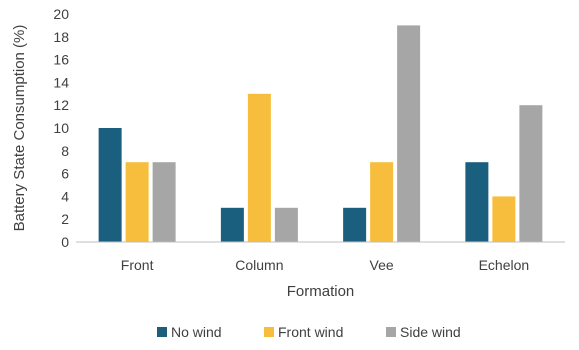 The height and width of the screenshot is (350, 579). Describe the element at coordinates (61, 82) in the screenshot. I see `y-tick-label: 14` at that location.